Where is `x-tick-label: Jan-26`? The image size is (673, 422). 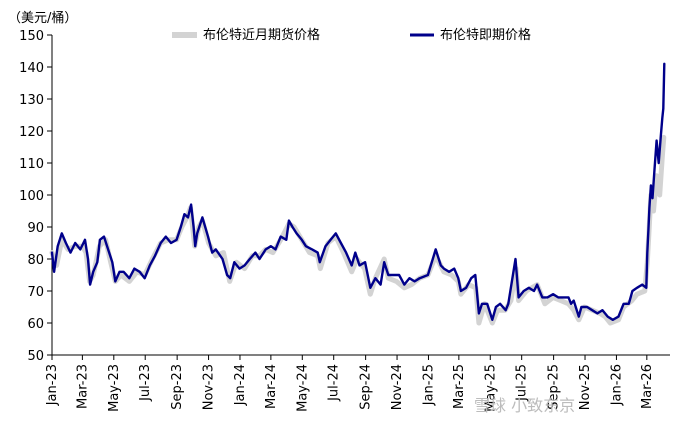 x-tick-label: Jan-26 is located at coordinates (616, 385).